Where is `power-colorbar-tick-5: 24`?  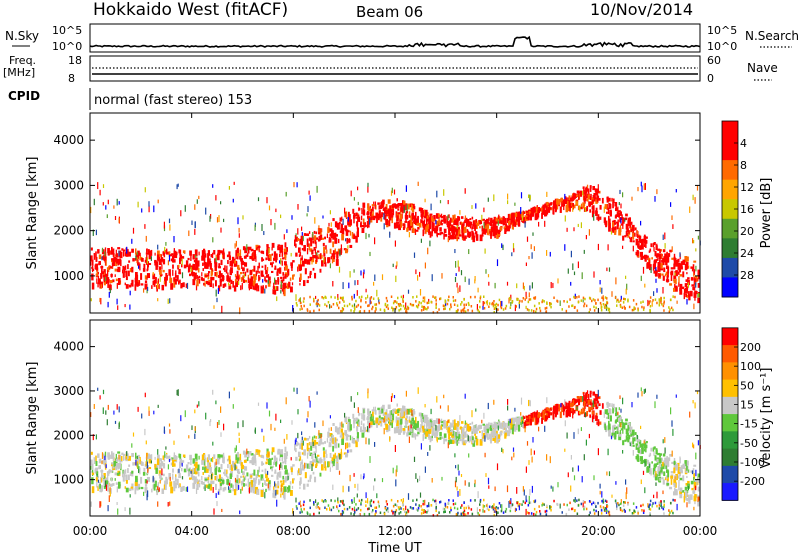
power-colorbar-tick-5: 24 is located at coordinates (747, 253).